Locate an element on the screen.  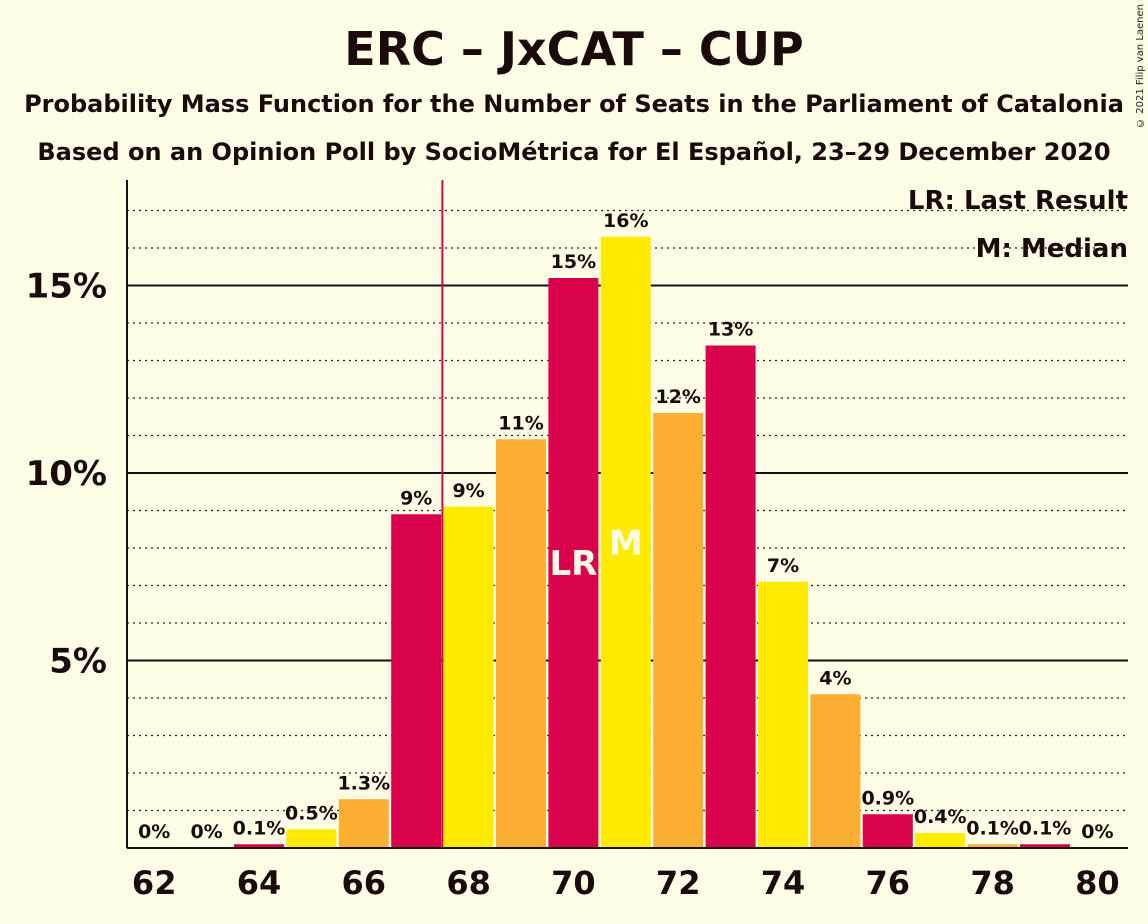
data-label: 4% is located at coordinates (835, 678).